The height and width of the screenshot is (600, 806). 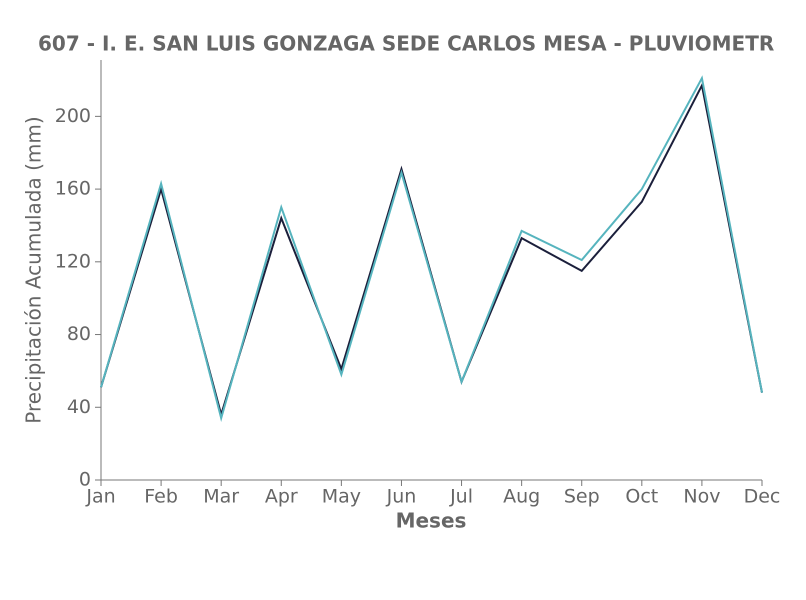 What do you see at coordinates (701, 497) in the screenshot?
I see `x-tick-label: Nov` at bounding box center [701, 497].